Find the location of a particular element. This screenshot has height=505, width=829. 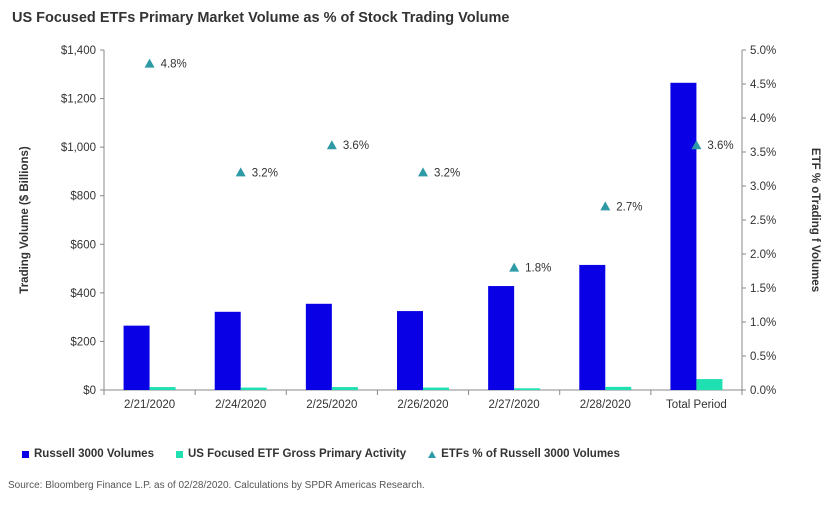

y-tick-label: $400 is located at coordinates (83, 294).